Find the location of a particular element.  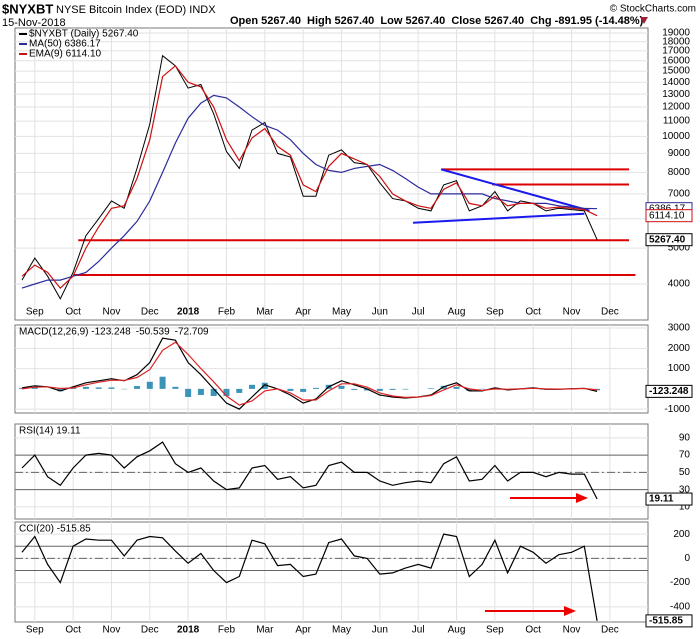

y-tick-label: 13000 is located at coordinates (676, 94).